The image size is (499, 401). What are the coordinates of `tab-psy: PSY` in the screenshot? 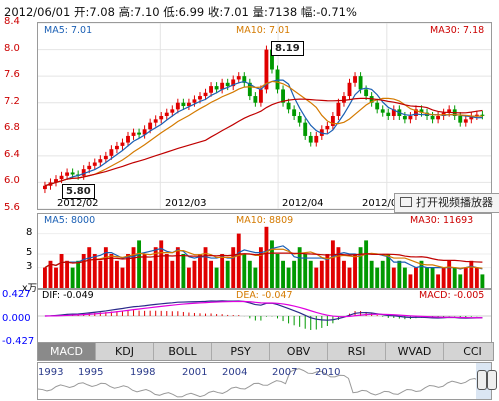 It's located at (241, 351).